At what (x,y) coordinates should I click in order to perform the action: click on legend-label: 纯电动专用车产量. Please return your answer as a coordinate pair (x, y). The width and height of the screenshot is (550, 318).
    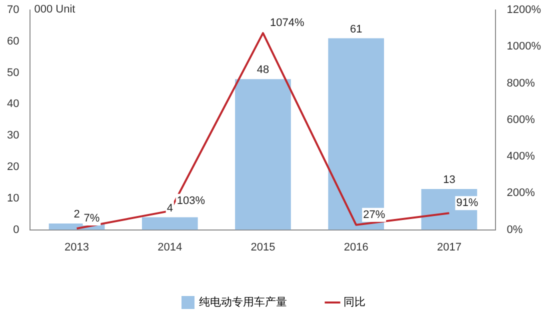
    Looking at the image, I should click on (243, 302).